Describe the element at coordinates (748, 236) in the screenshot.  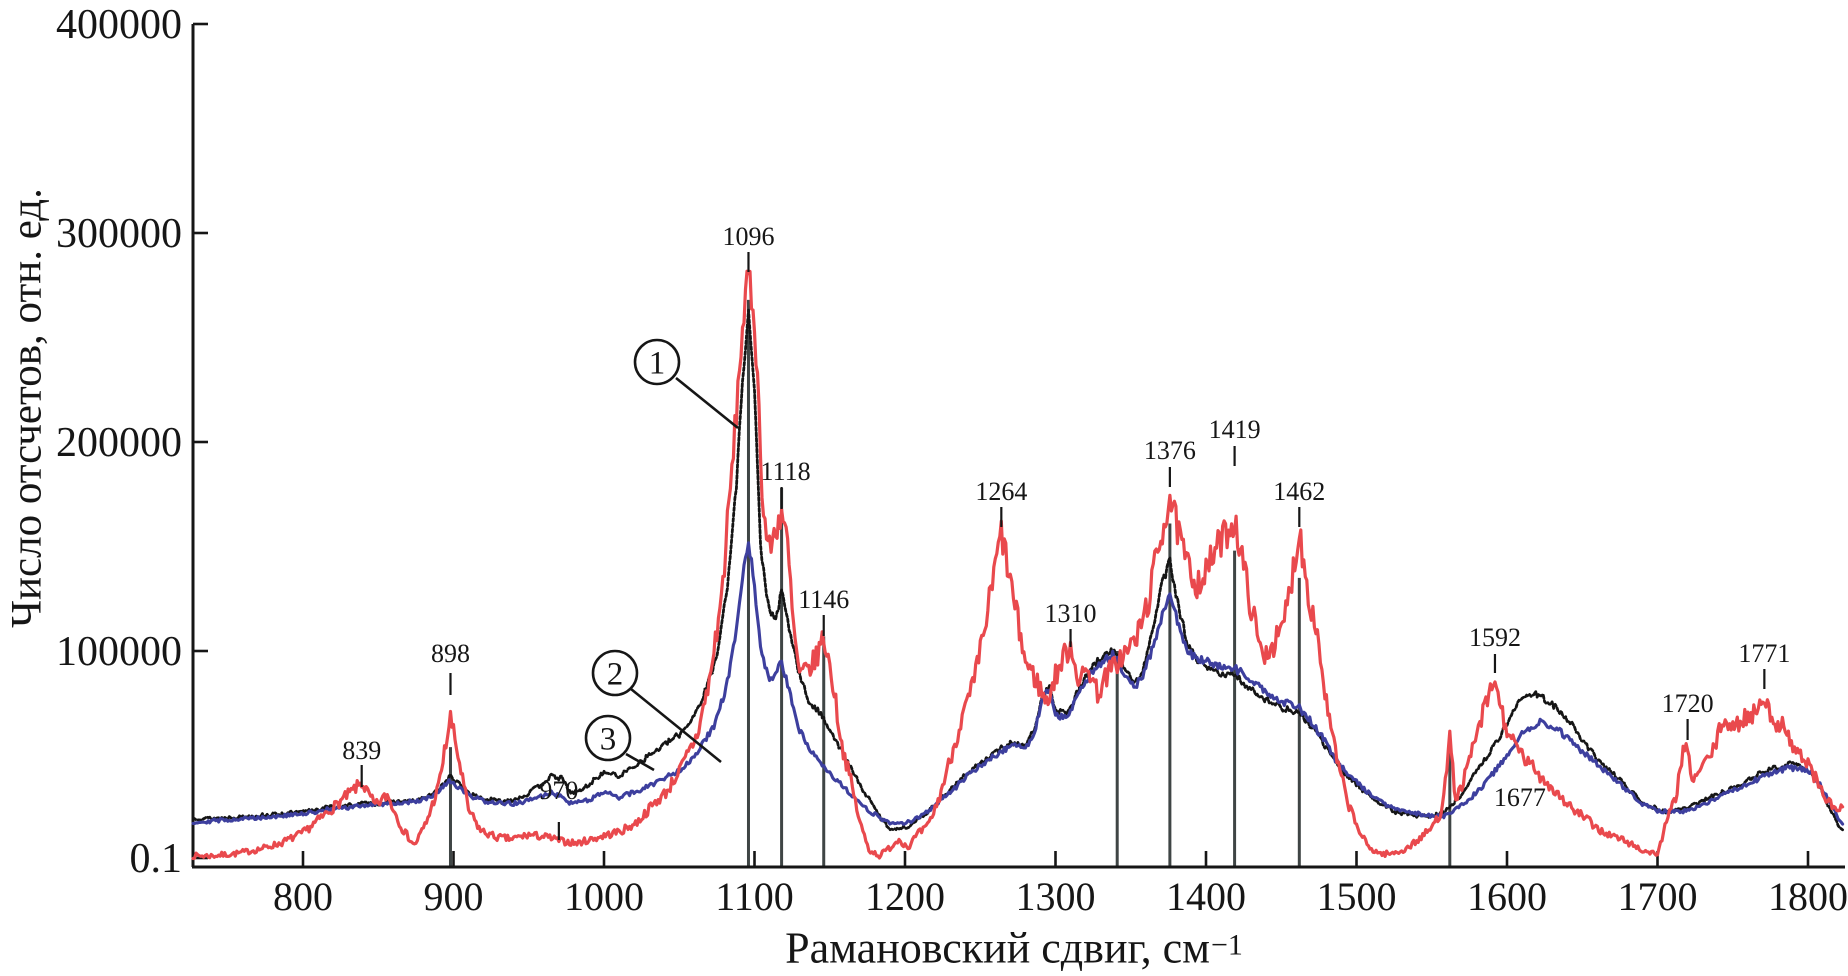
I see `peak-label-1096: 1096` at that location.